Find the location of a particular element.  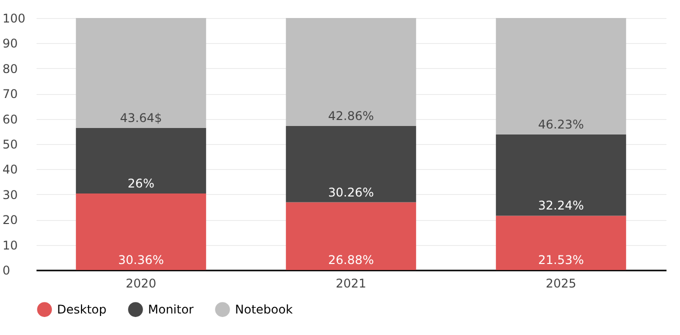

y-tick-label: 30 is located at coordinates (10, 195).